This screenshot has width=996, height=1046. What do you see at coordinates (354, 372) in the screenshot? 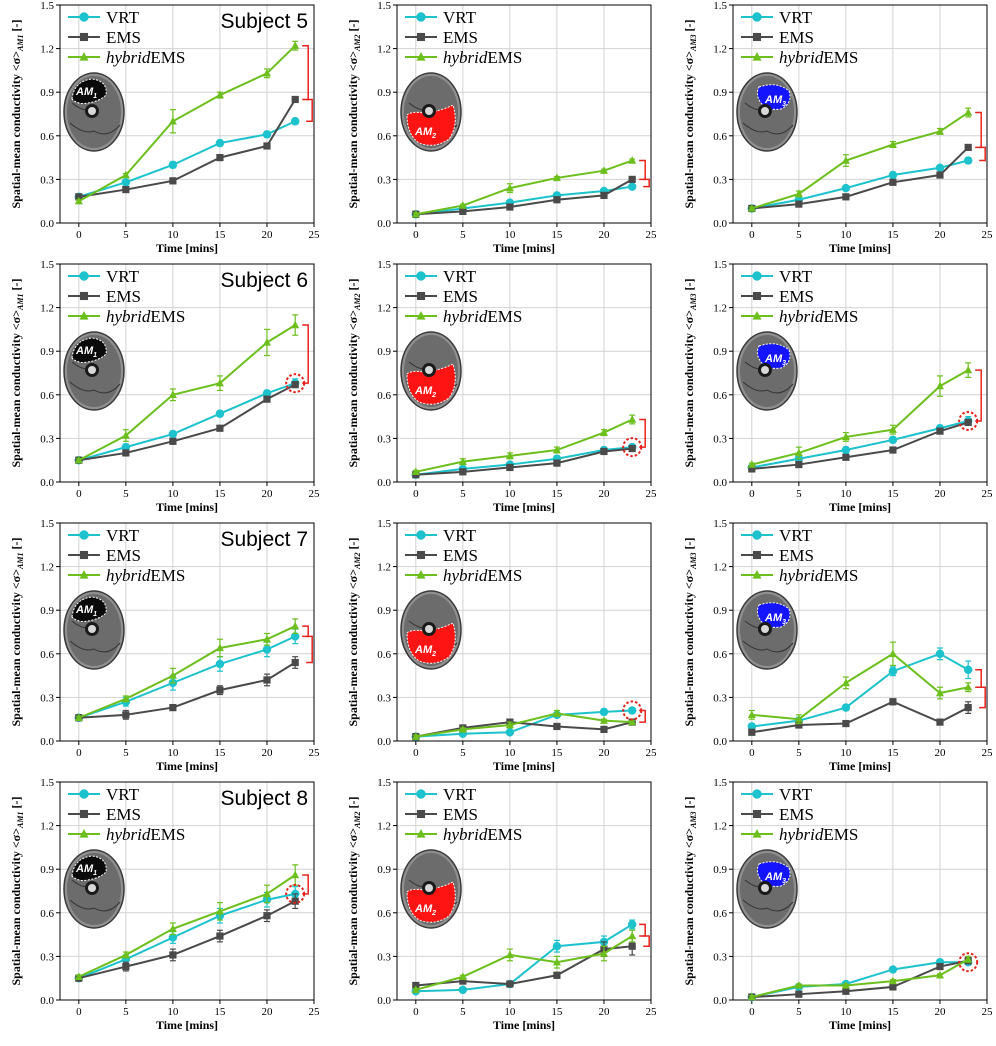
I see `y-axis-label: Spatial-mean conductivity <σ>AM2 [-]` at bounding box center [354, 372].